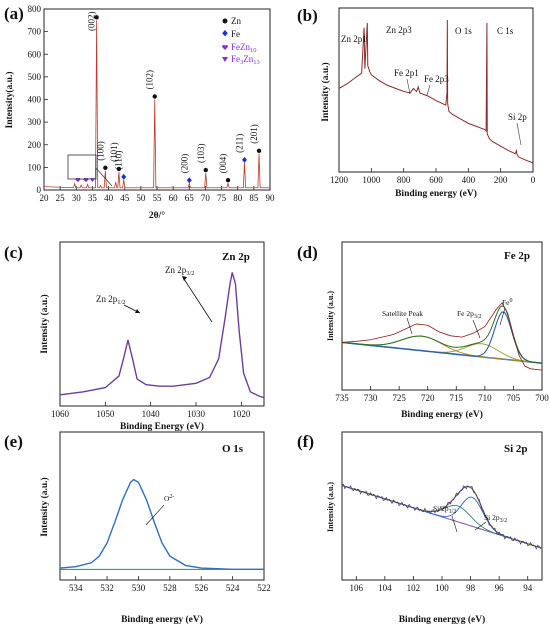  What do you see at coordinates (436, 193) in the screenshot?
I see `panel-b-xlabel: Binding energy (eV)` at bounding box center [436, 193].